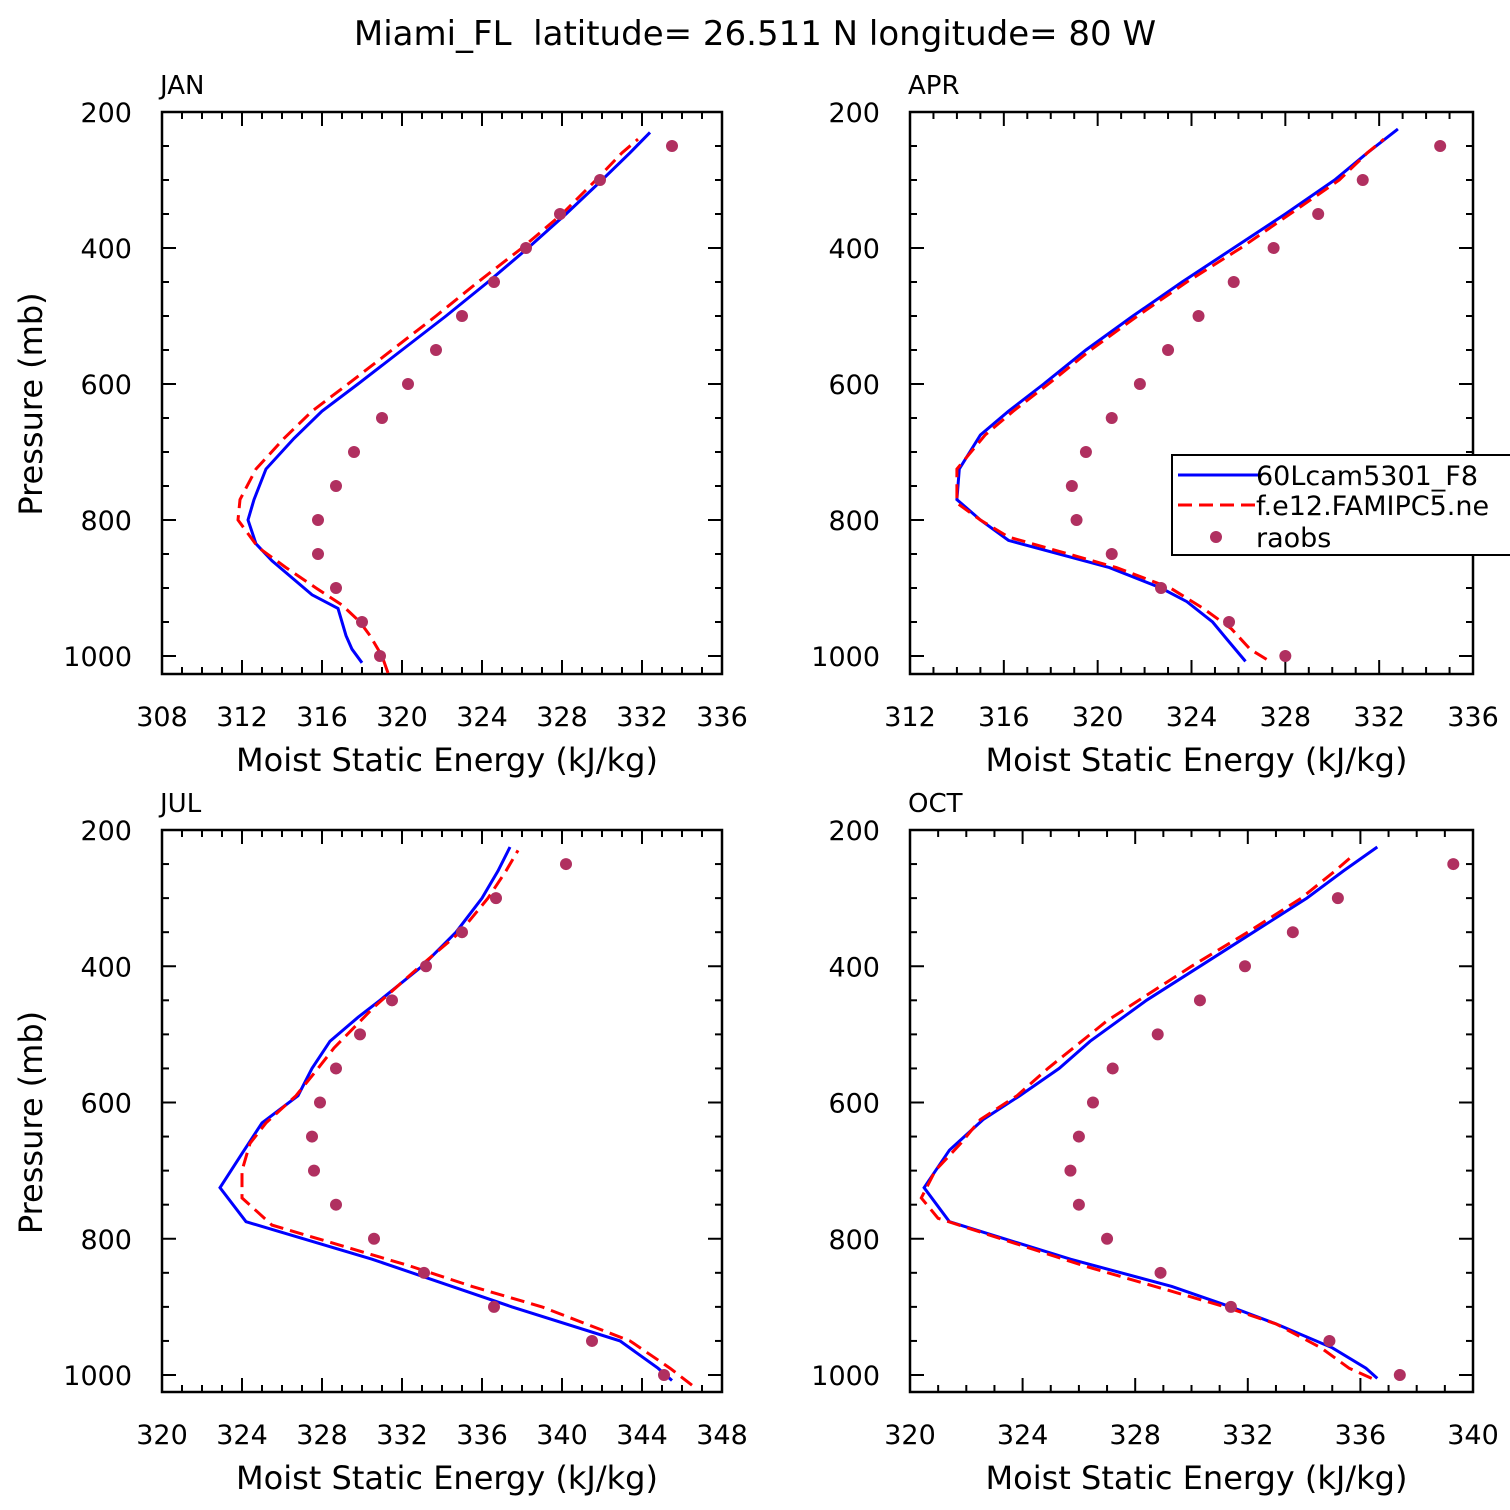 The image size is (1510, 1510). I want to click on x-tick-label: 340, so click(1473, 1435).